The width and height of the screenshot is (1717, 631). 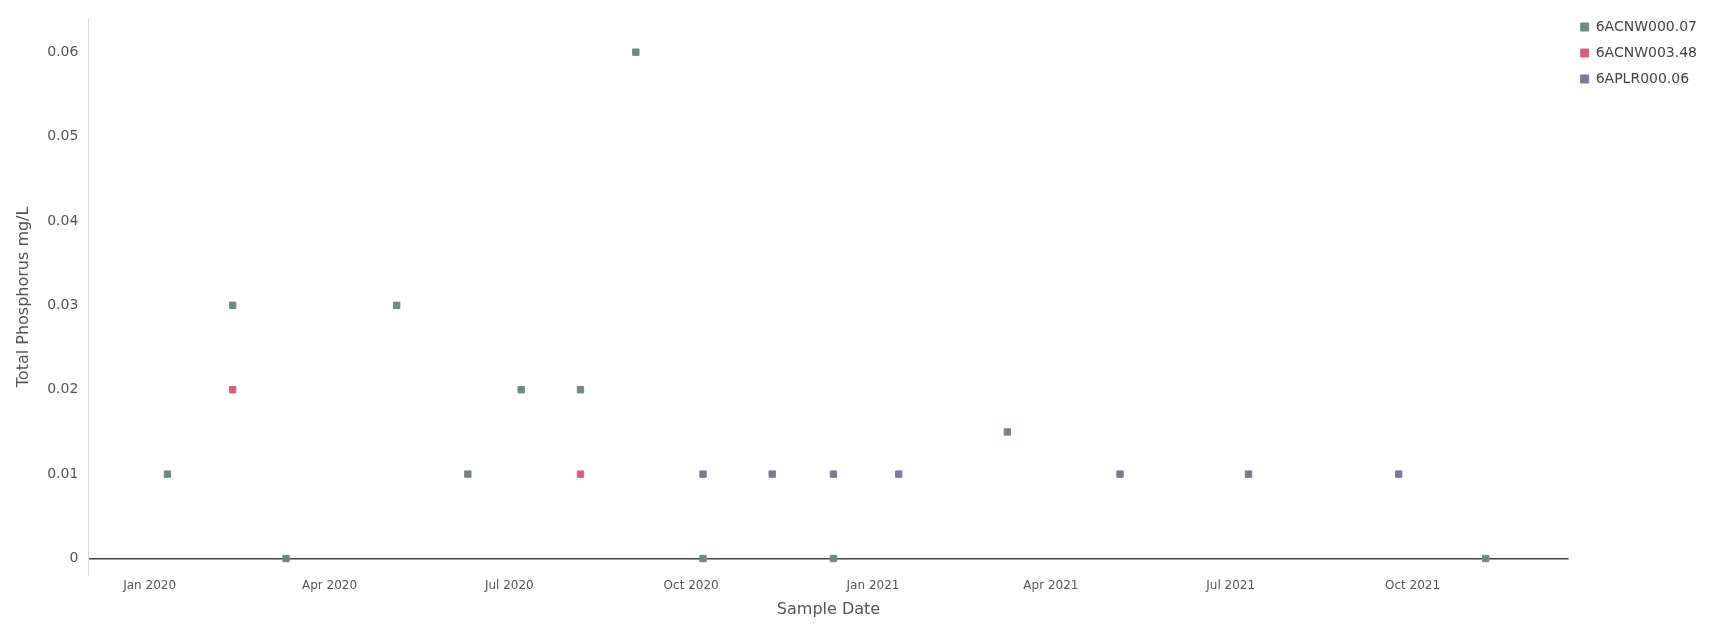 What do you see at coordinates (63, 219) in the screenshot?
I see `y-tick-label: 0.04` at bounding box center [63, 219].